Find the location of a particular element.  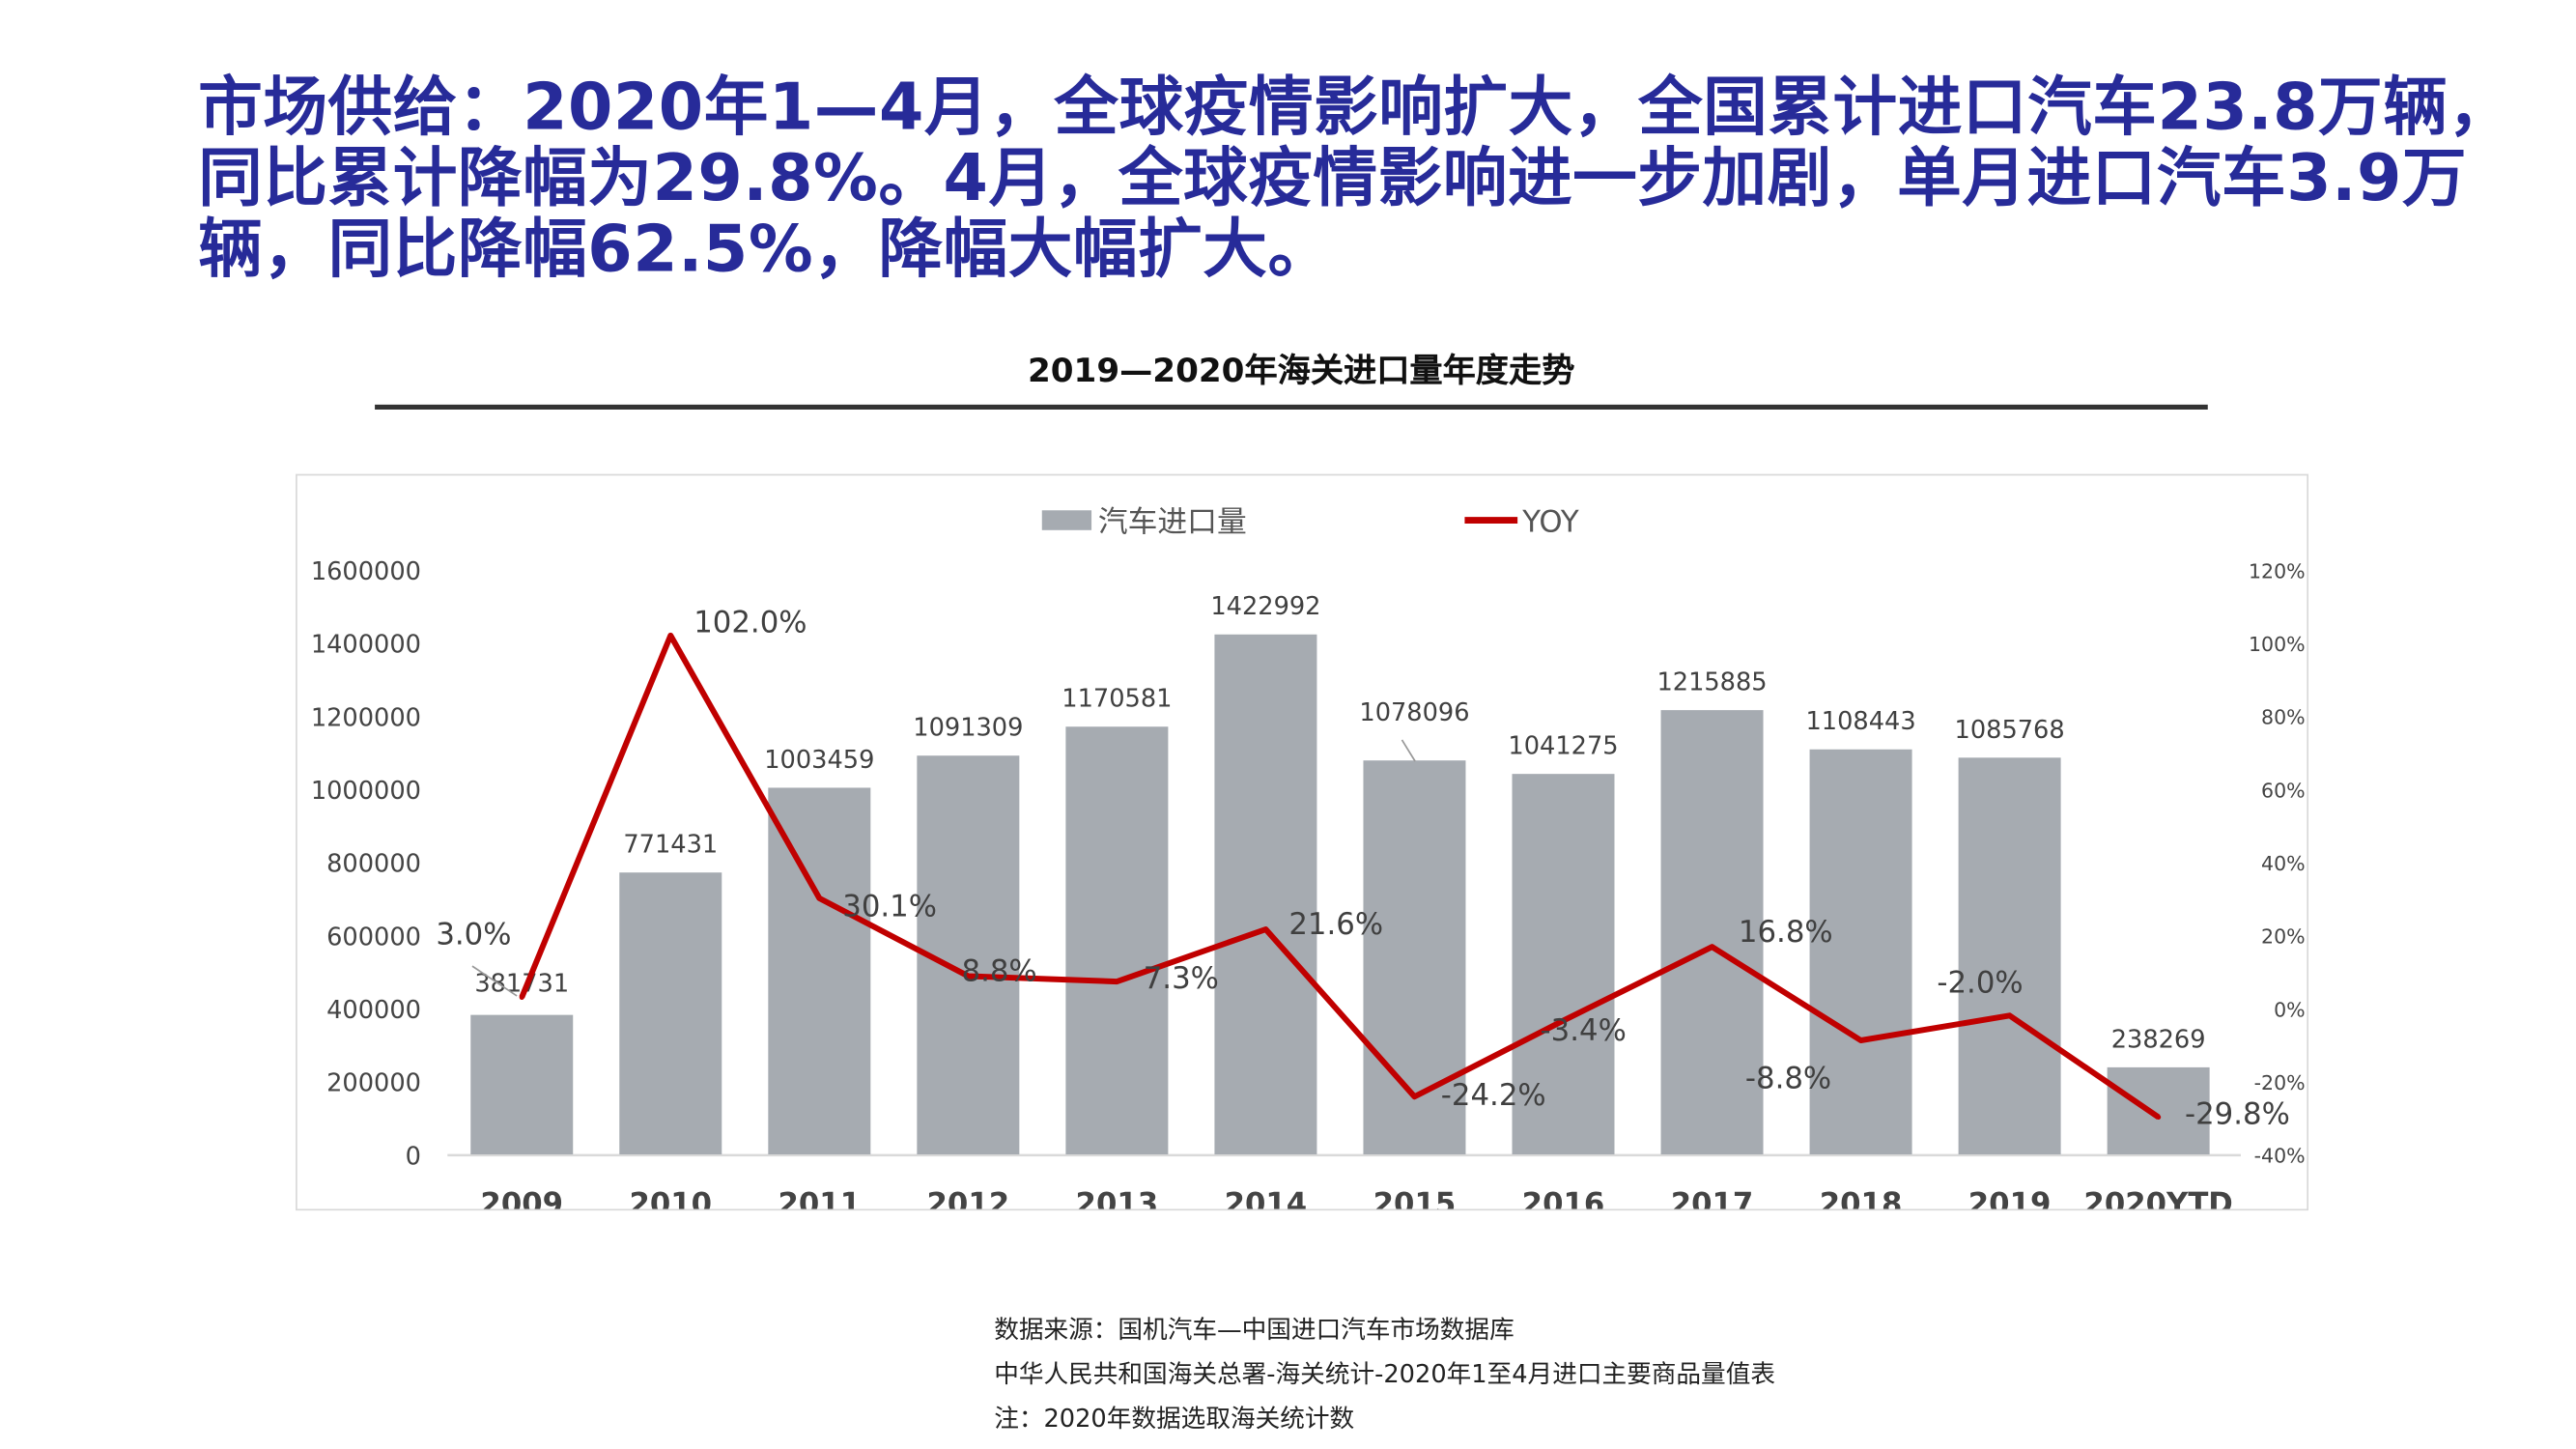

yoy-value-label: 30.1% is located at coordinates (889, 907).